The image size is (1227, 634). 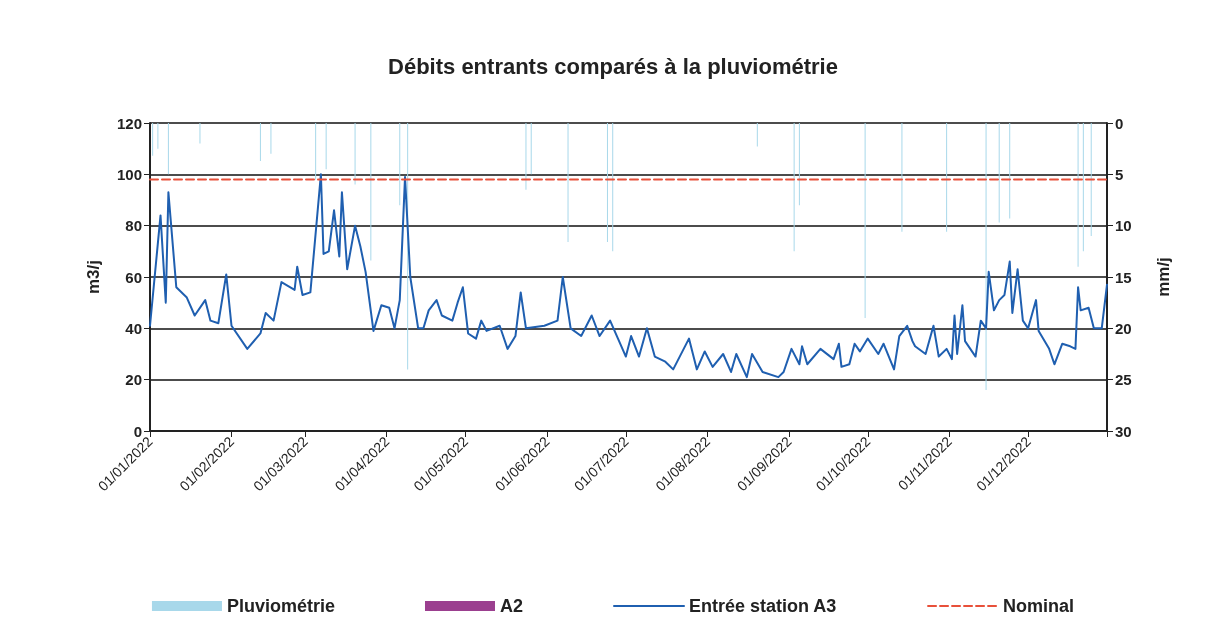 What do you see at coordinates (1163, 277) in the screenshot?
I see `y2-axis-title: mm/j` at bounding box center [1163, 277].